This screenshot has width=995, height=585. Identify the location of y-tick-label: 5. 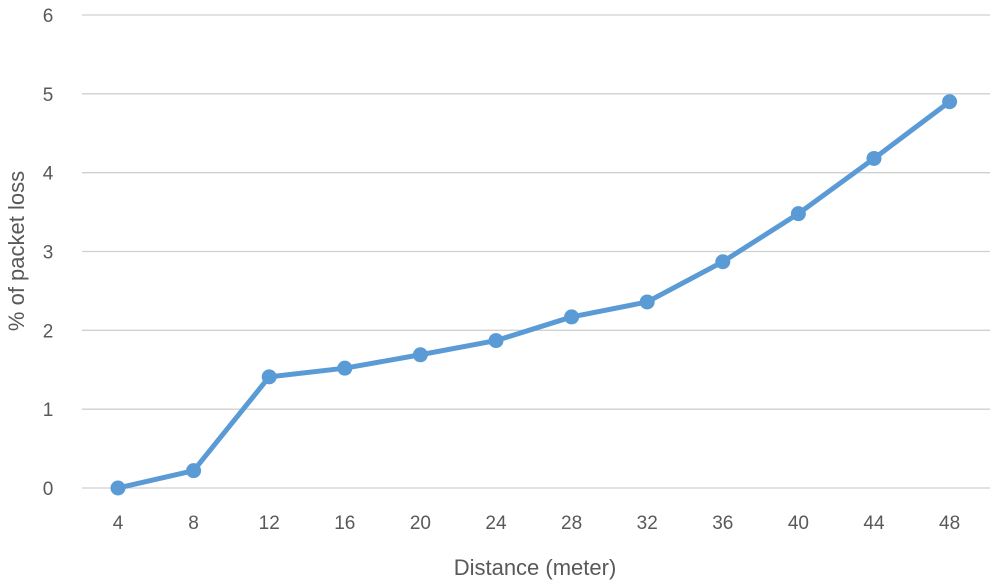
(48, 95).